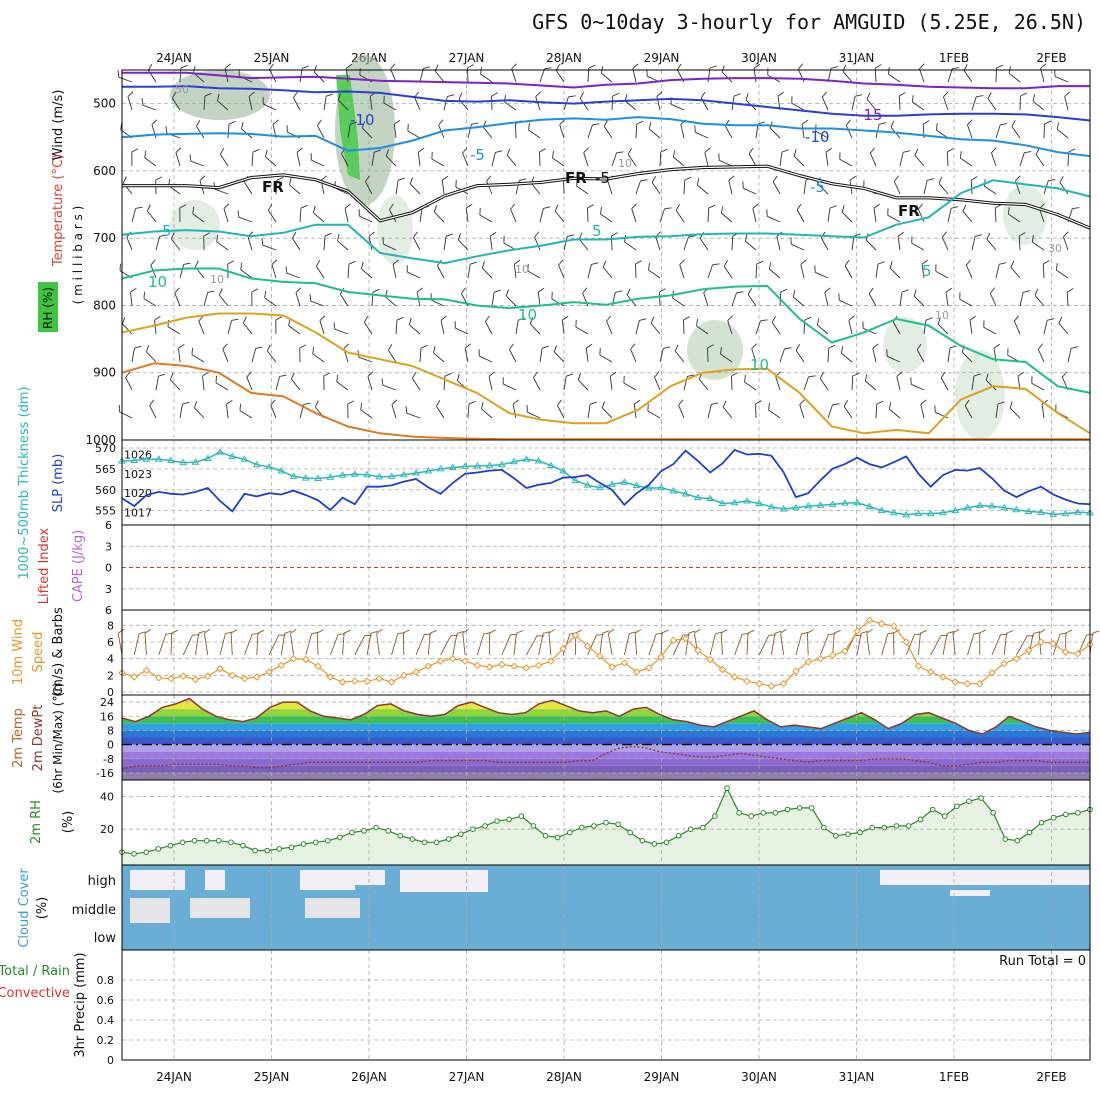  I want to click on date-label-top: 29JAN, so click(662, 58).